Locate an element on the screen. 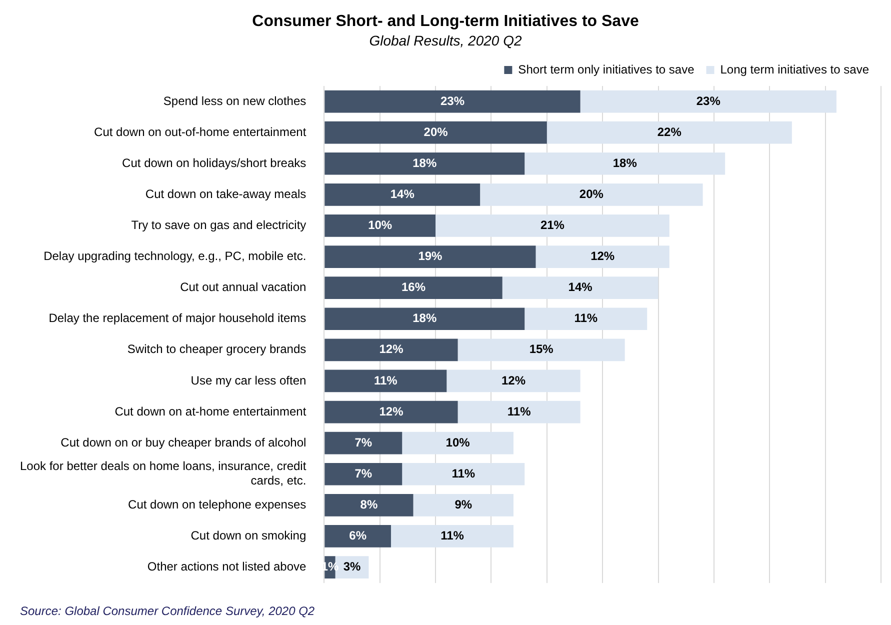  data-label: 19% is located at coordinates (430, 256).